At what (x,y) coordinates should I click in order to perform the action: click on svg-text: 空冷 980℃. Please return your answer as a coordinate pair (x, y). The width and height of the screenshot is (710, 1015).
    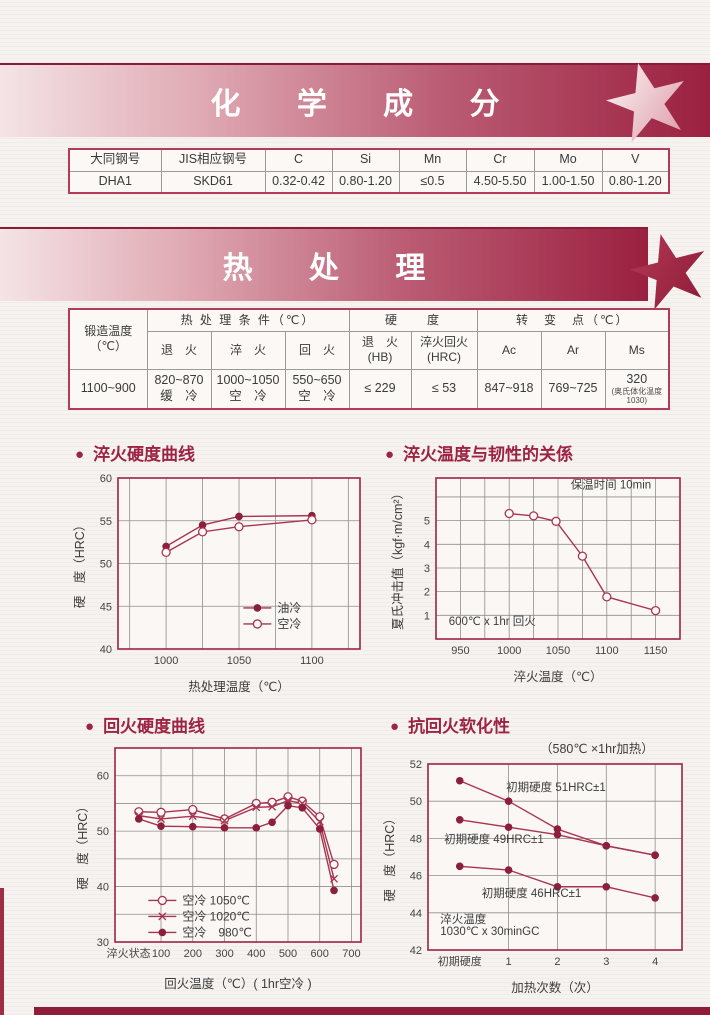
    Looking at the image, I should click on (217, 932).